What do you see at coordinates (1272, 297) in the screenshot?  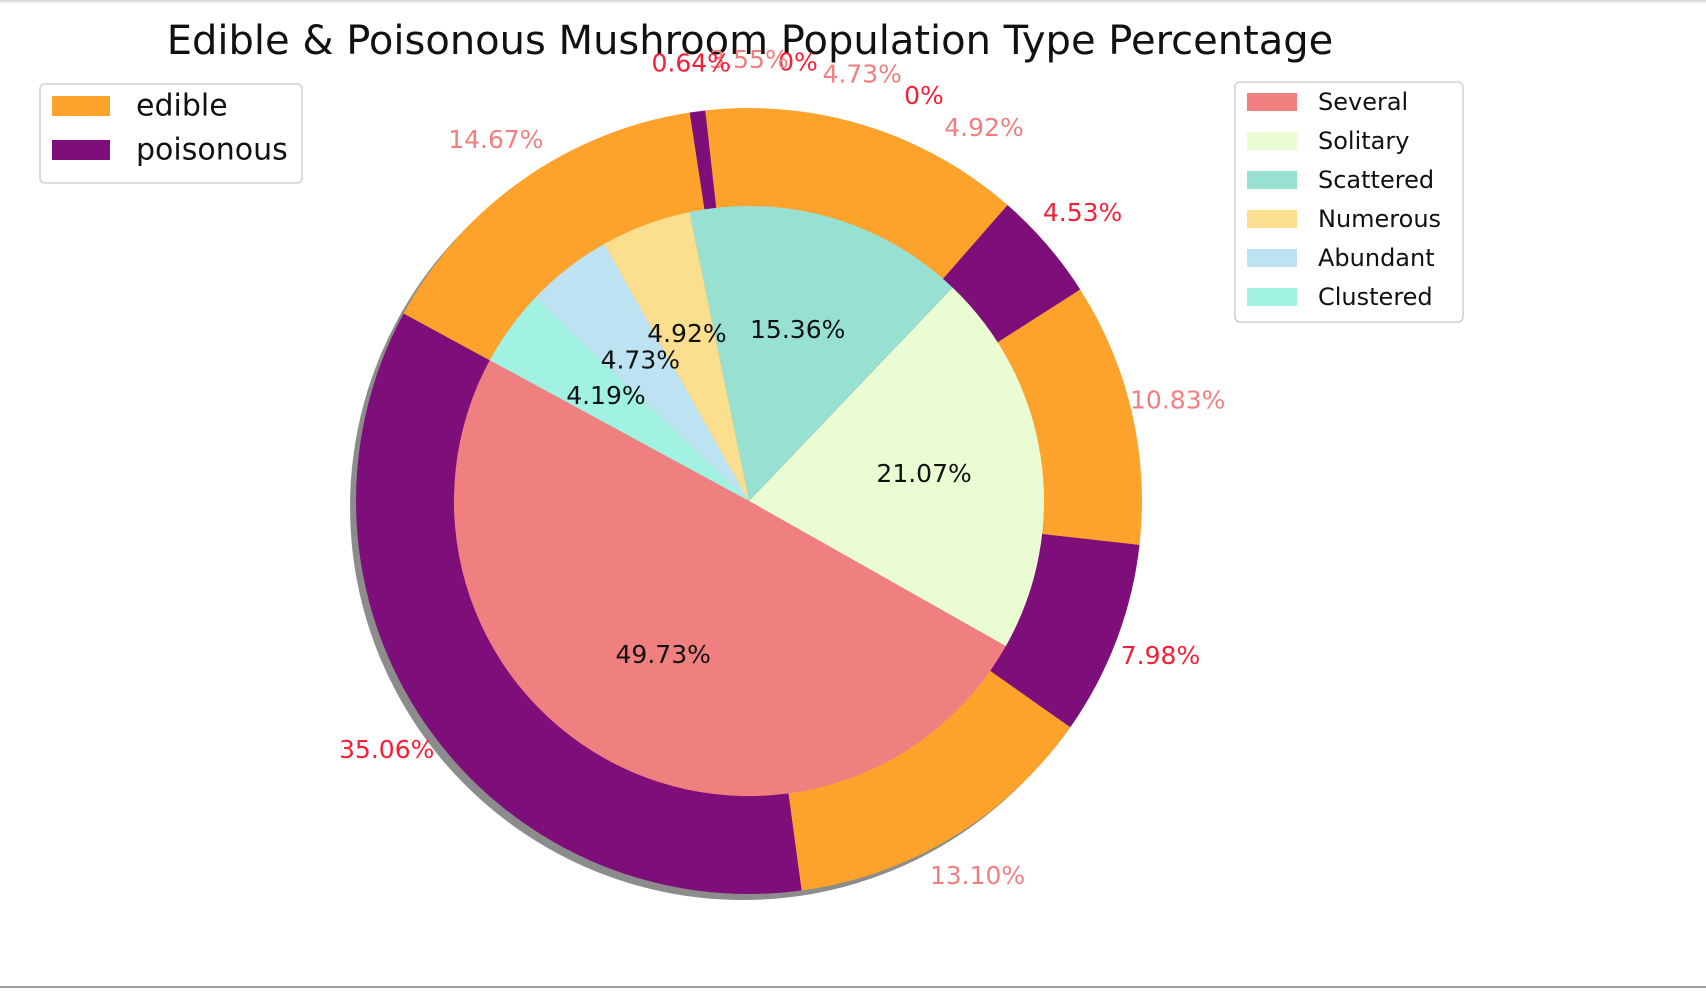 I see `legend-swatch-clustered` at bounding box center [1272, 297].